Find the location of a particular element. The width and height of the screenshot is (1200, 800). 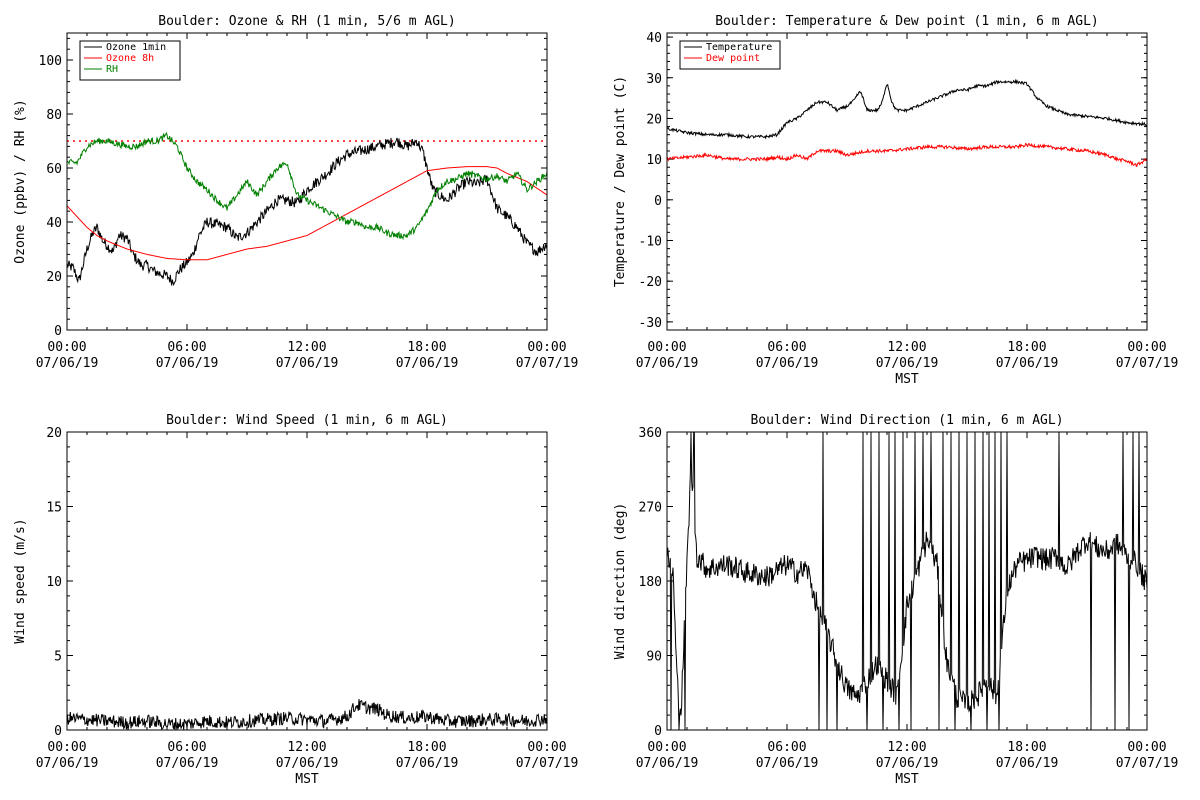

y-tick-label: 100 is located at coordinates (50, 61).